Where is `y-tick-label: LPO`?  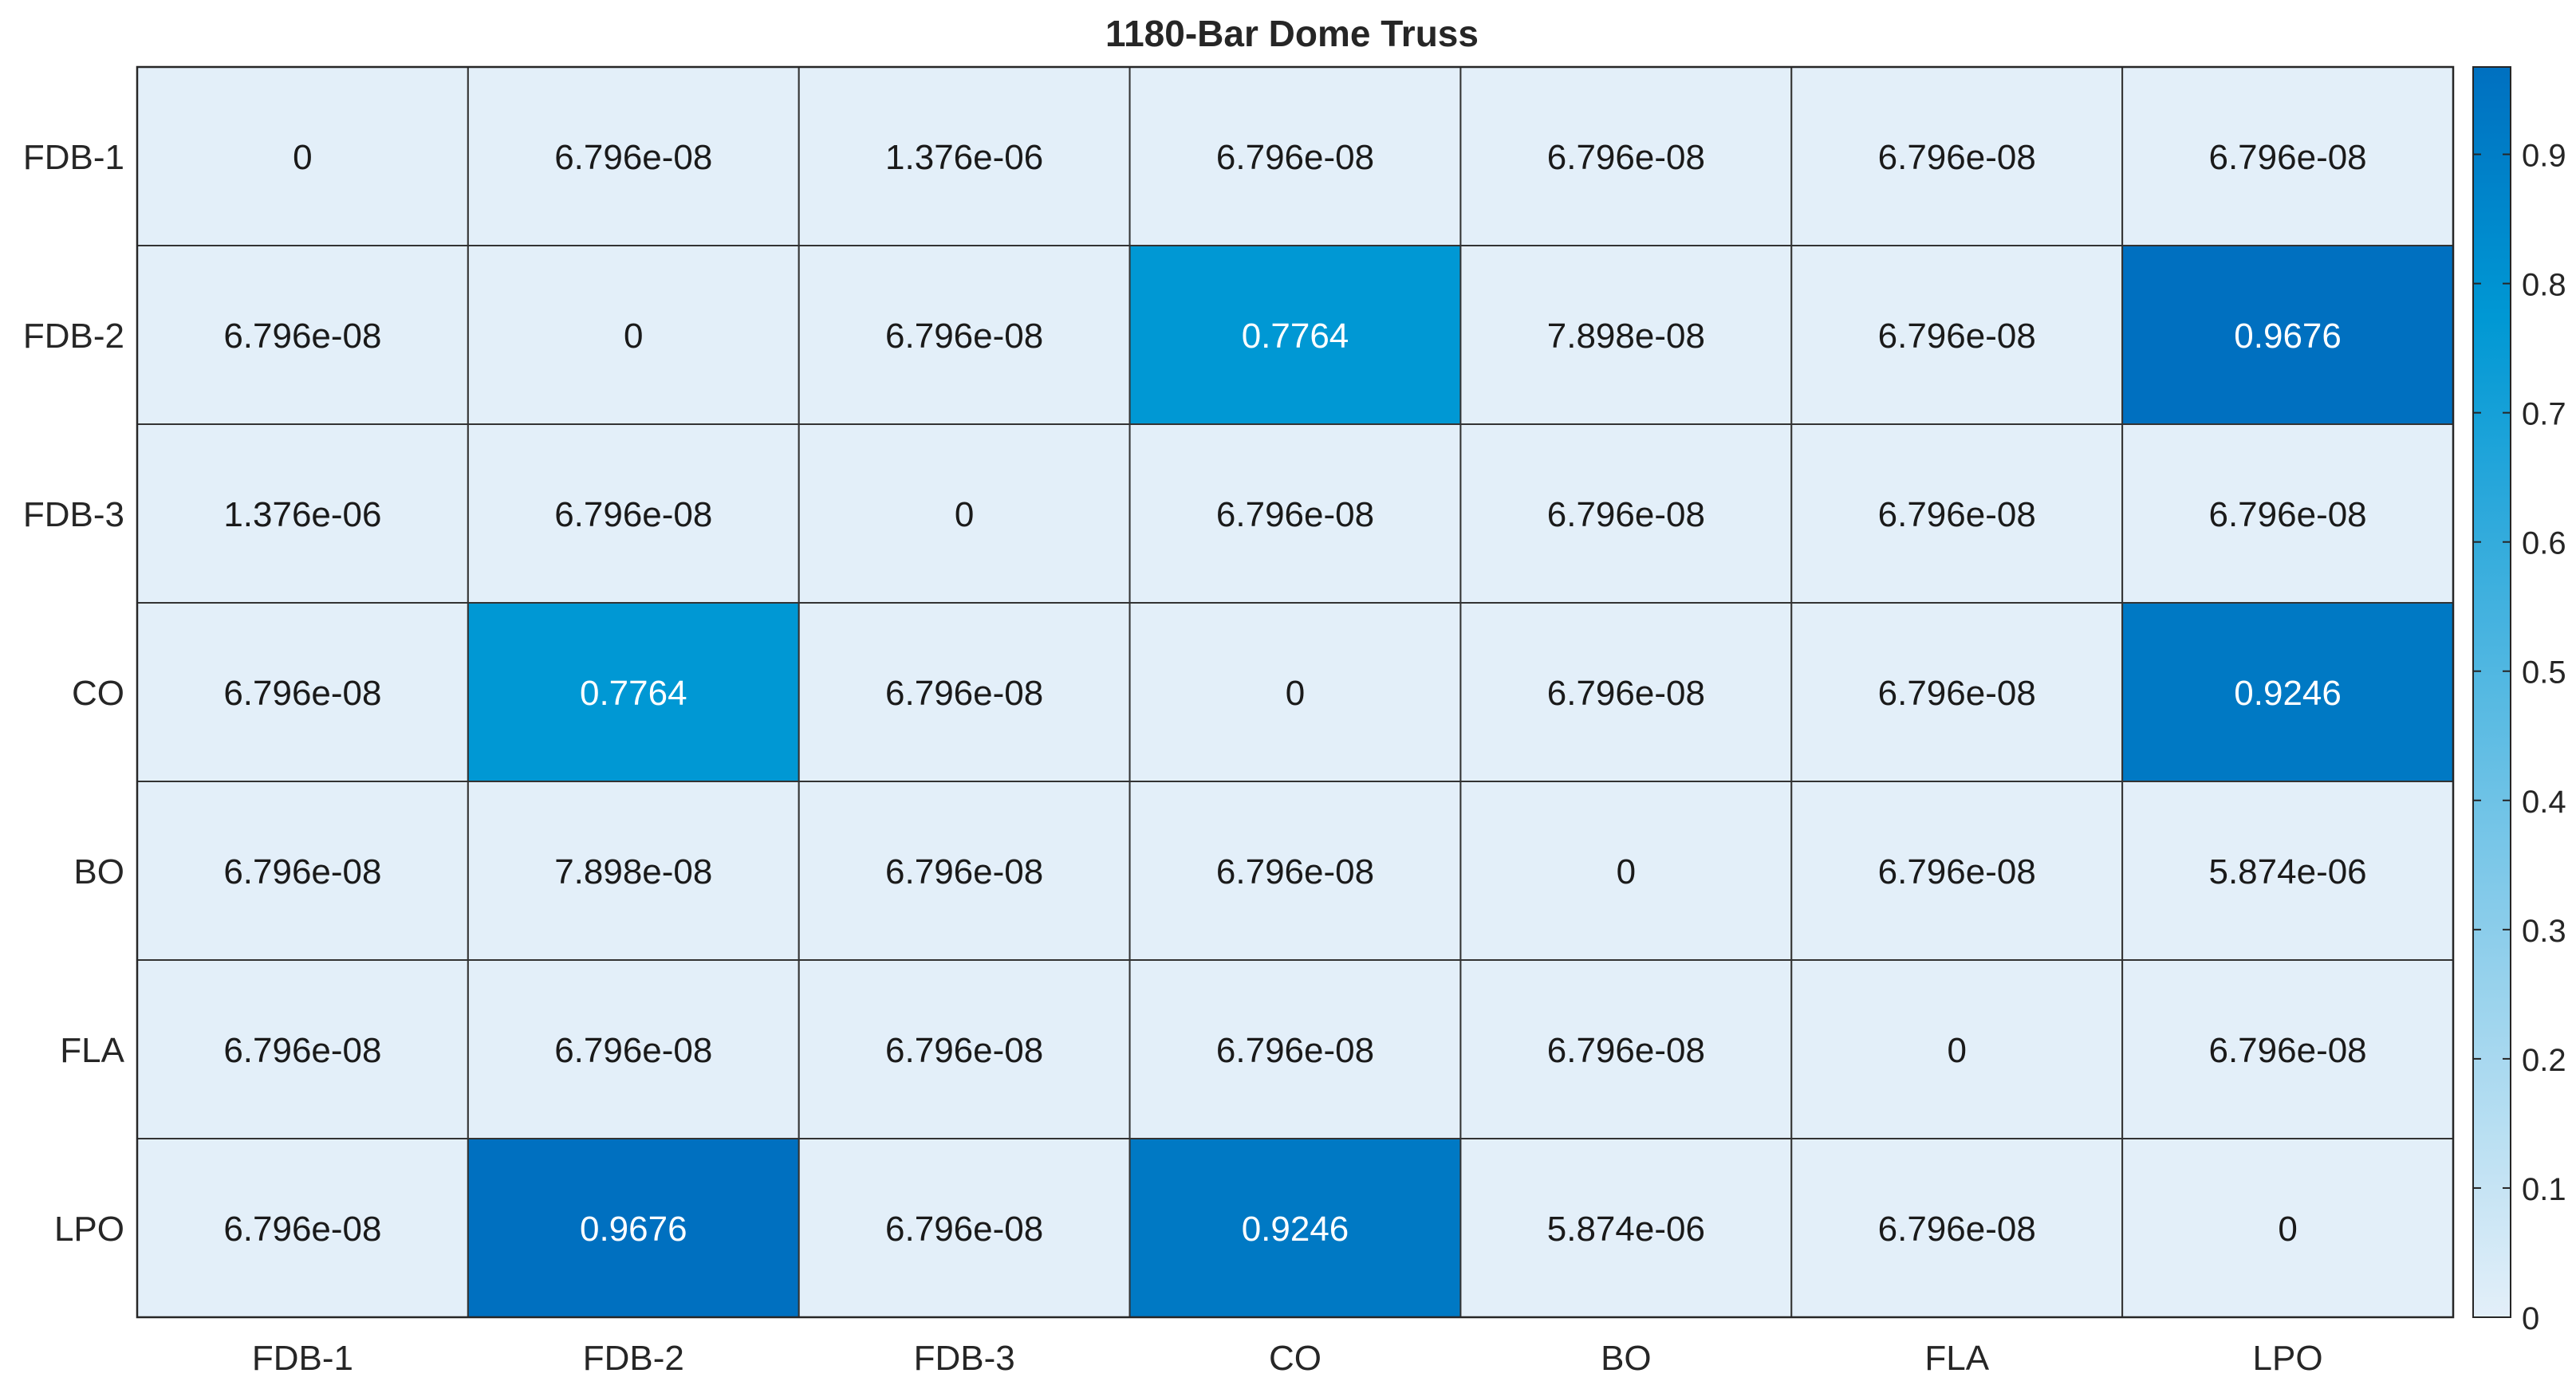
y-tick-label: LPO is located at coordinates (89, 1229).